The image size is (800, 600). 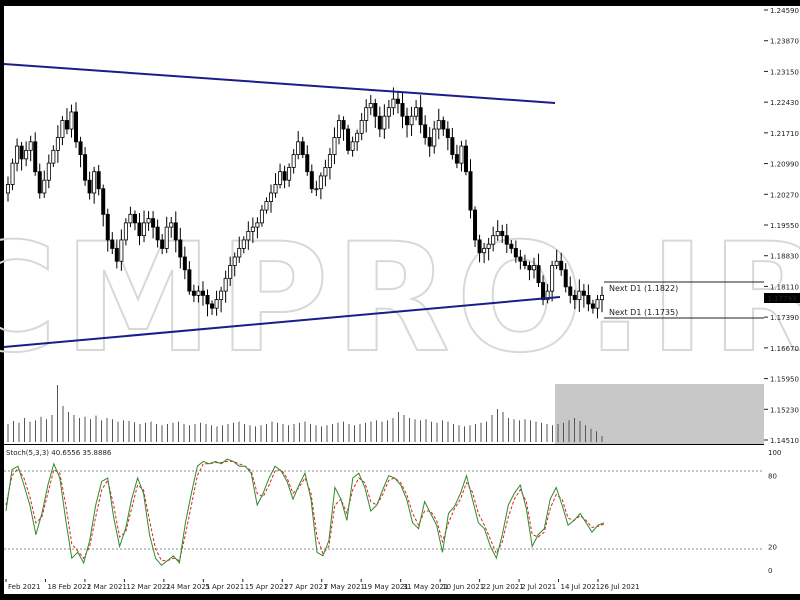 What do you see at coordinates (344, 587) in the screenshot?
I see `time-tick-label: 7 May 2021` at bounding box center [344, 587].